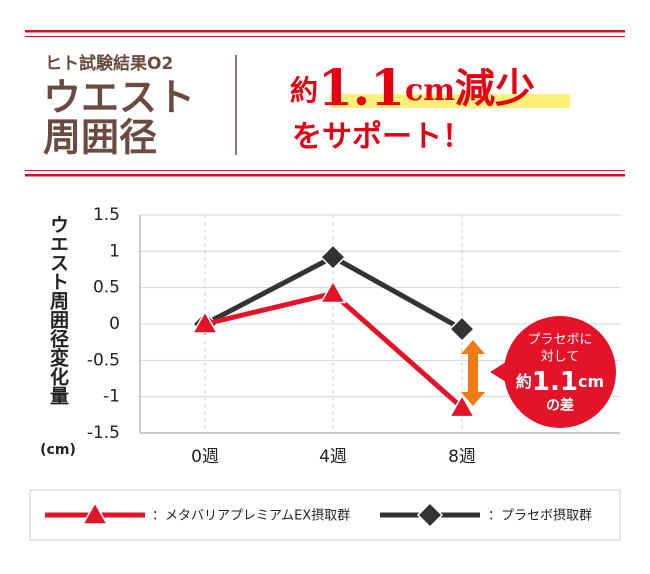 The width and height of the screenshot is (650, 574). Describe the element at coordinates (462, 457) in the screenshot. I see `x-tick-label: 8週` at that location.